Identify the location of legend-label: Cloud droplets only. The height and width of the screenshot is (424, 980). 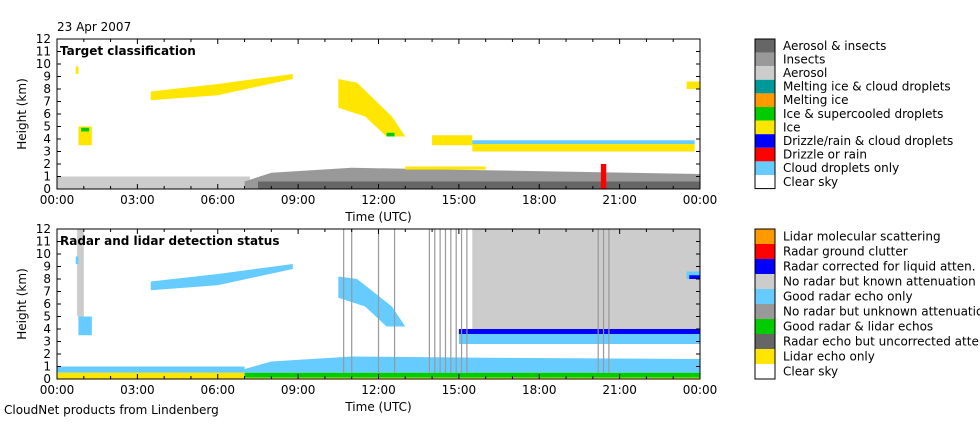
(841, 168).